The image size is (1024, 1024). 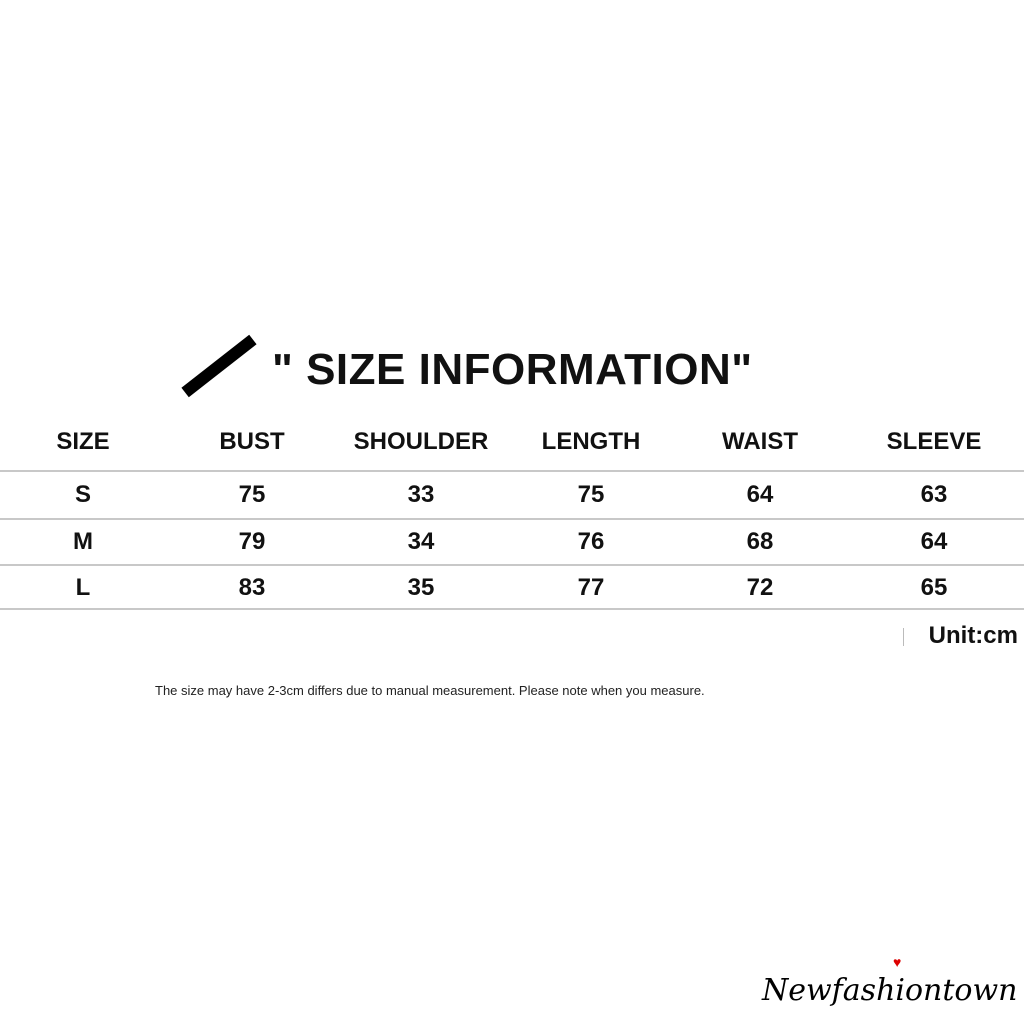 What do you see at coordinates (83, 587) in the screenshot?
I see `table-cell: L` at bounding box center [83, 587].